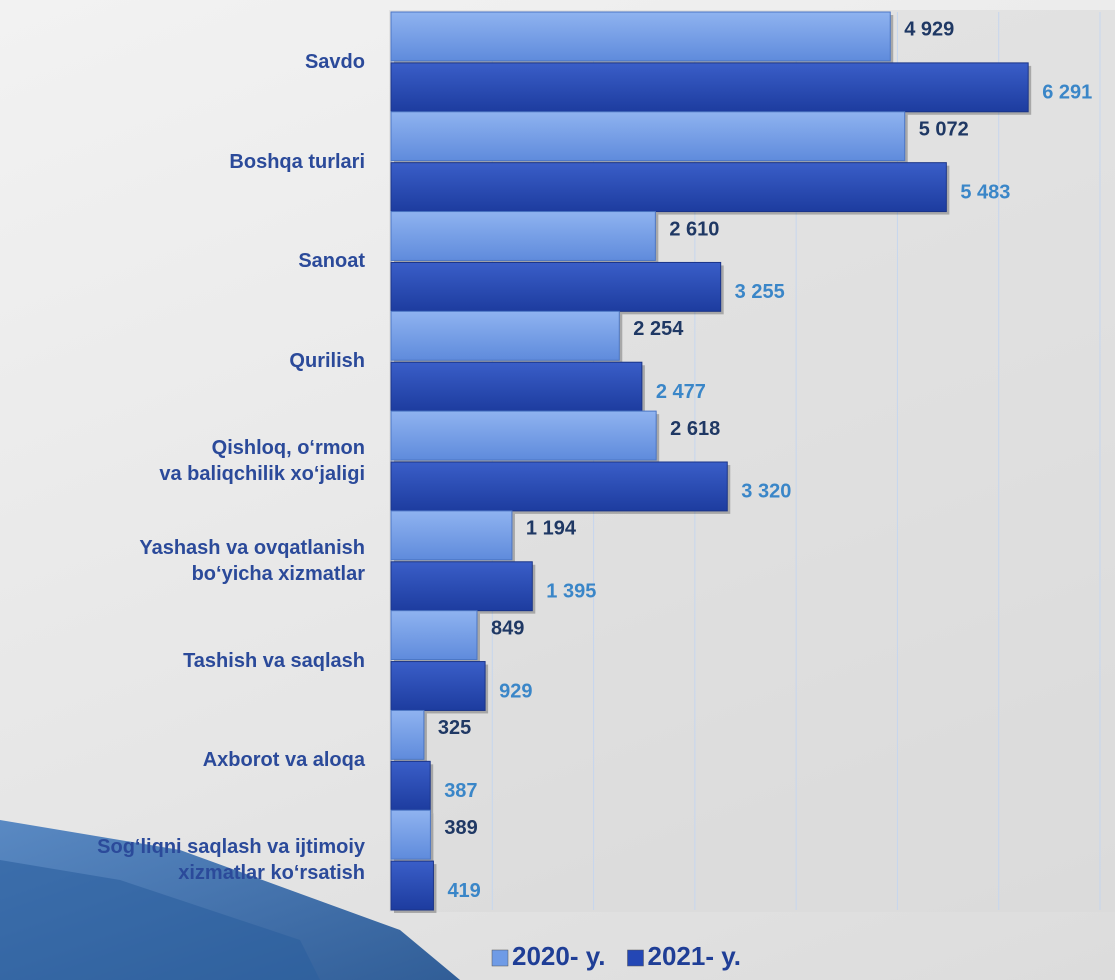 The image size is (1115, 980). What do you see at coordinates (760, 292) in the screenshot?
I see `value-label: 3 255` at bounding box center [760, 292].